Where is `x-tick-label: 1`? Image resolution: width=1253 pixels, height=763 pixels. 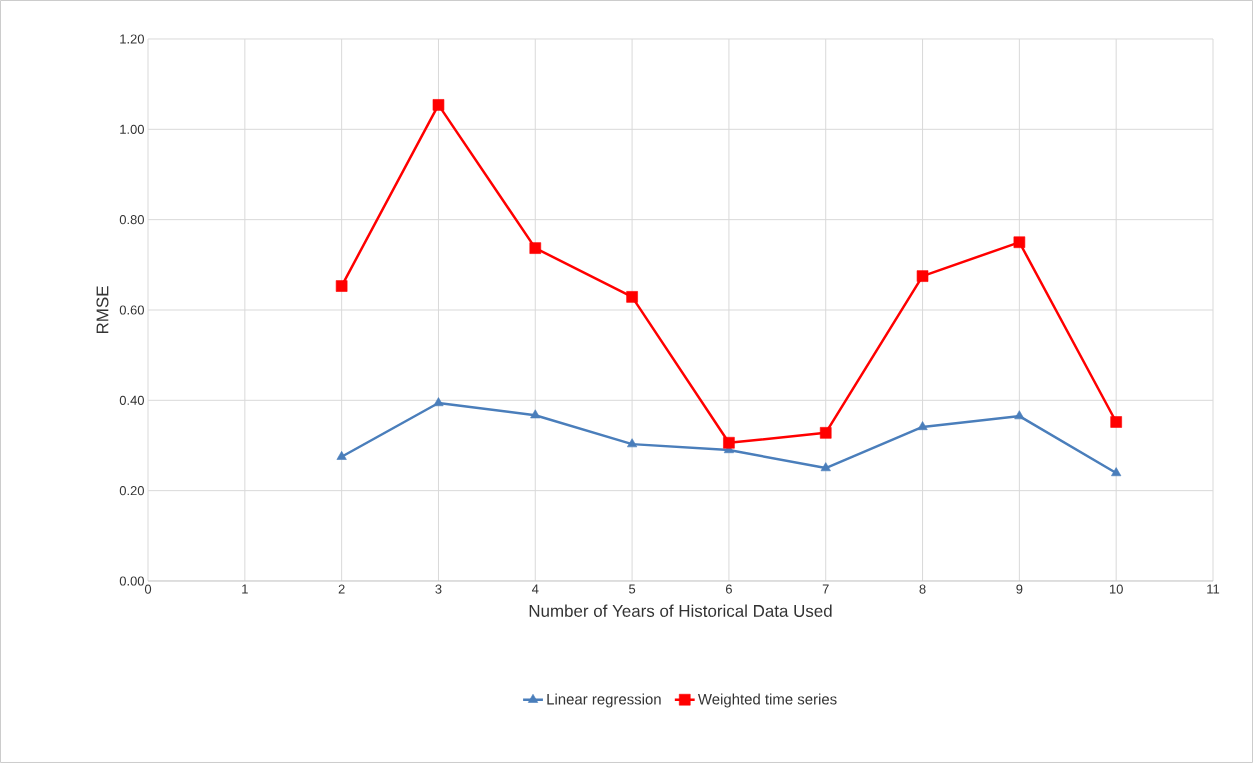
x-tick-label: 1 is located at coordinates (245, 589).